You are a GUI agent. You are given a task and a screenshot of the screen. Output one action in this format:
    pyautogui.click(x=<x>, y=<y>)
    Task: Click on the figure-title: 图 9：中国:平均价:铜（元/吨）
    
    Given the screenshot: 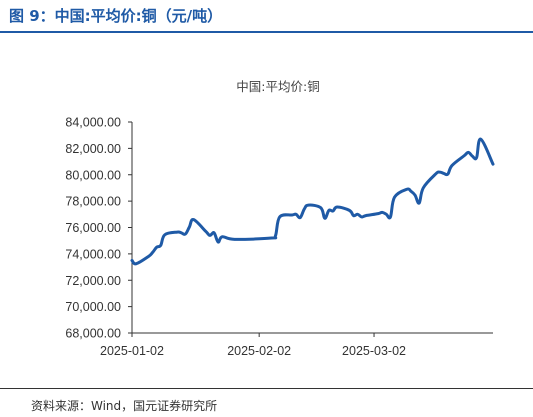 What is the action you would take?
    pyautogui.click(x=116, y=16)
    